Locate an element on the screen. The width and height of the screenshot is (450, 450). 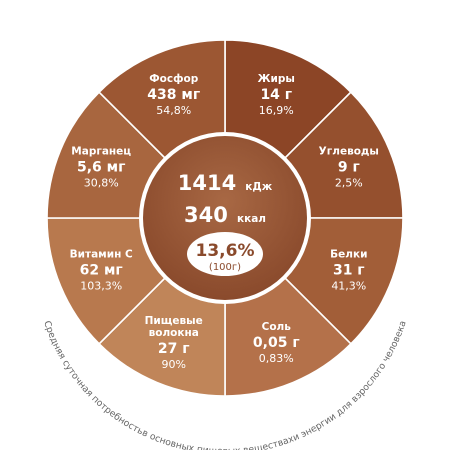
segment-name-6: Марганец is located at coordinates (101, 152).